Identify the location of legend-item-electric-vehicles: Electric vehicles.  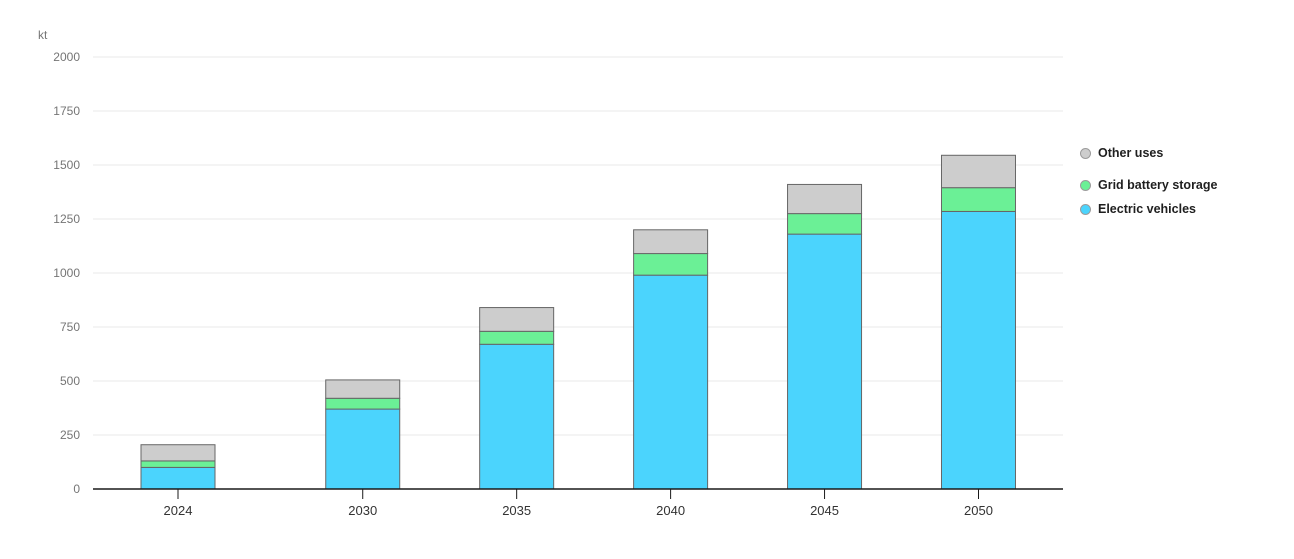
(1148, 209).